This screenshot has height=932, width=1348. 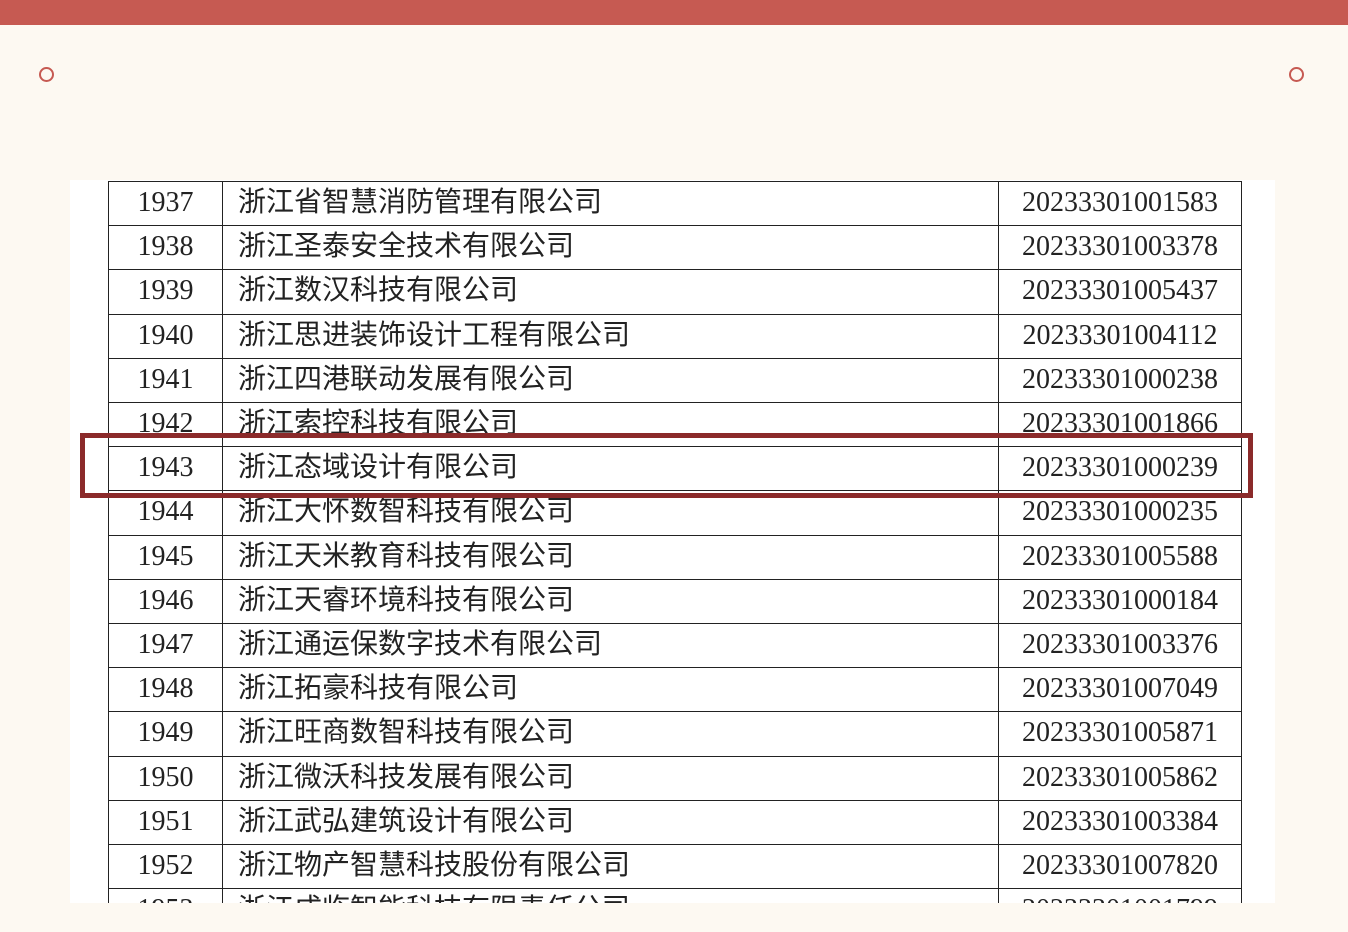 I want to click on table-cell: 20233301004112, so click(x=1120, y=336).